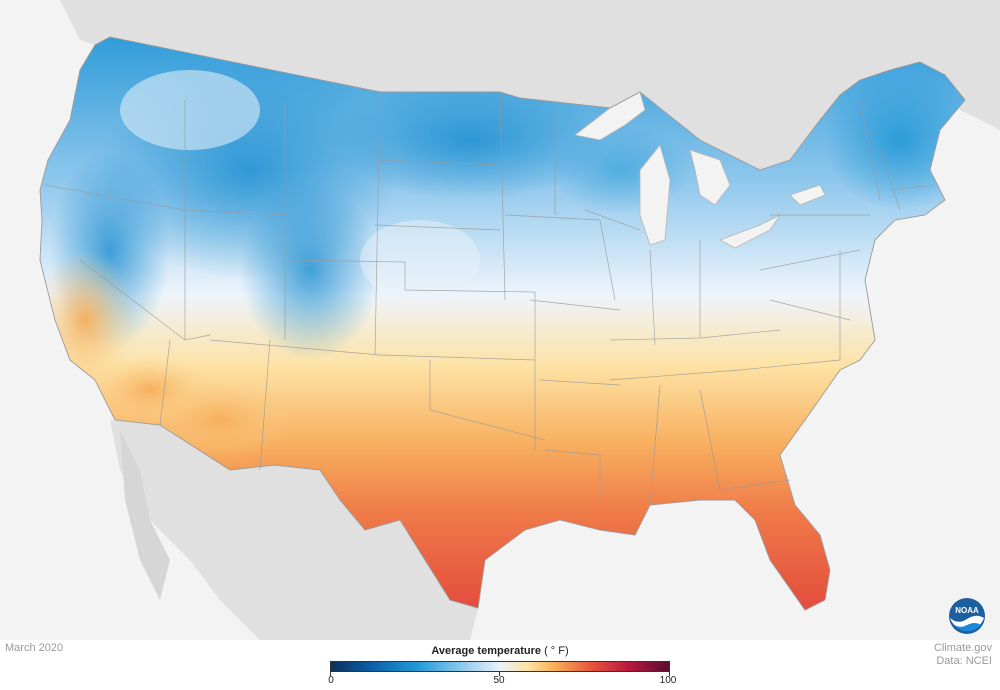 The image size is (1000, 690). What do you see at coordinates (331, 680) in the screenshot?
I see `legend-label-min: 0` at bounding box center [331, 680].